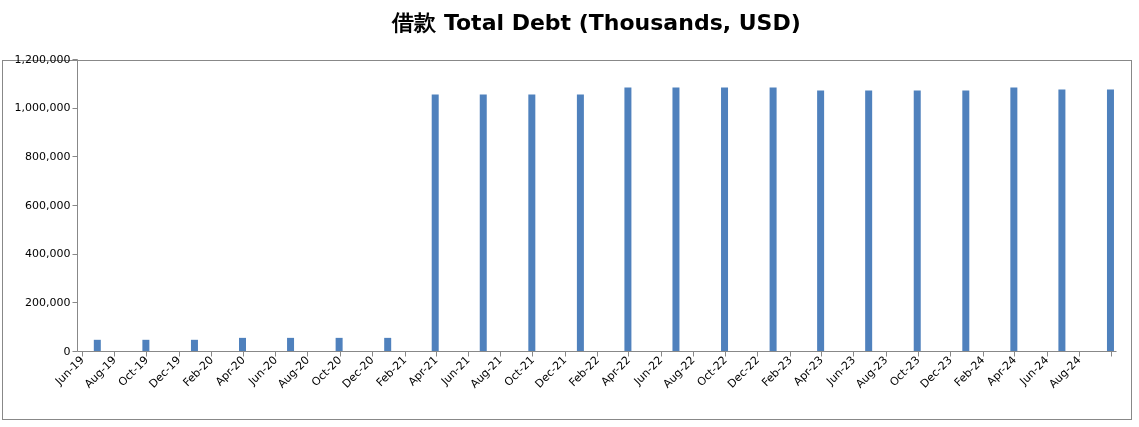 This screenshot has width=1139, height=427. What do you see at coordinates (48, 156) in the screenshot?
I see `y-tick-label: 800,000` at bounding box center [48, 156].